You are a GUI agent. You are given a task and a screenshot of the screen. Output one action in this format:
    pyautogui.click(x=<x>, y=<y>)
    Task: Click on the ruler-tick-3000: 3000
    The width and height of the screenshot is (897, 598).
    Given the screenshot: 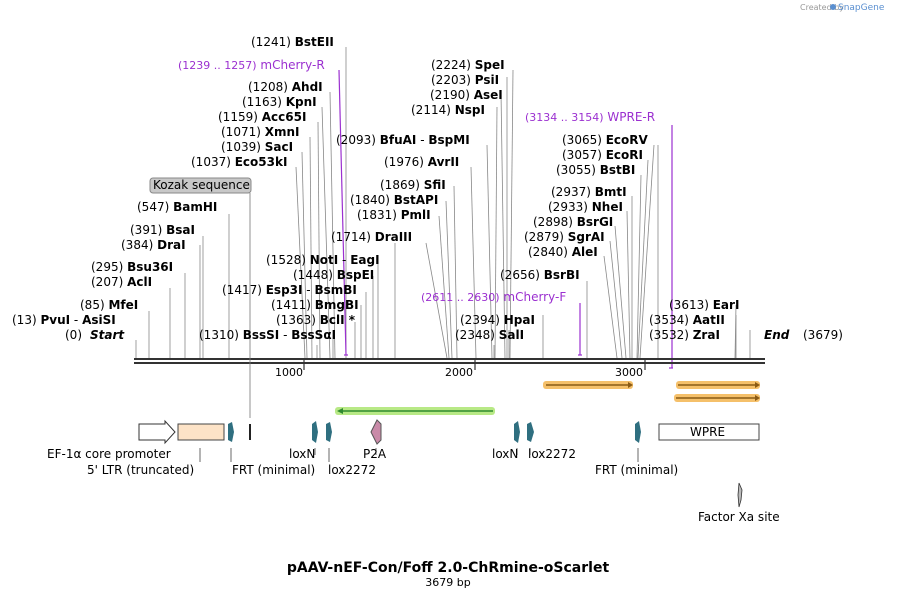 What is the action you would take?
    pyautogui.click(x=629, y=372)
    